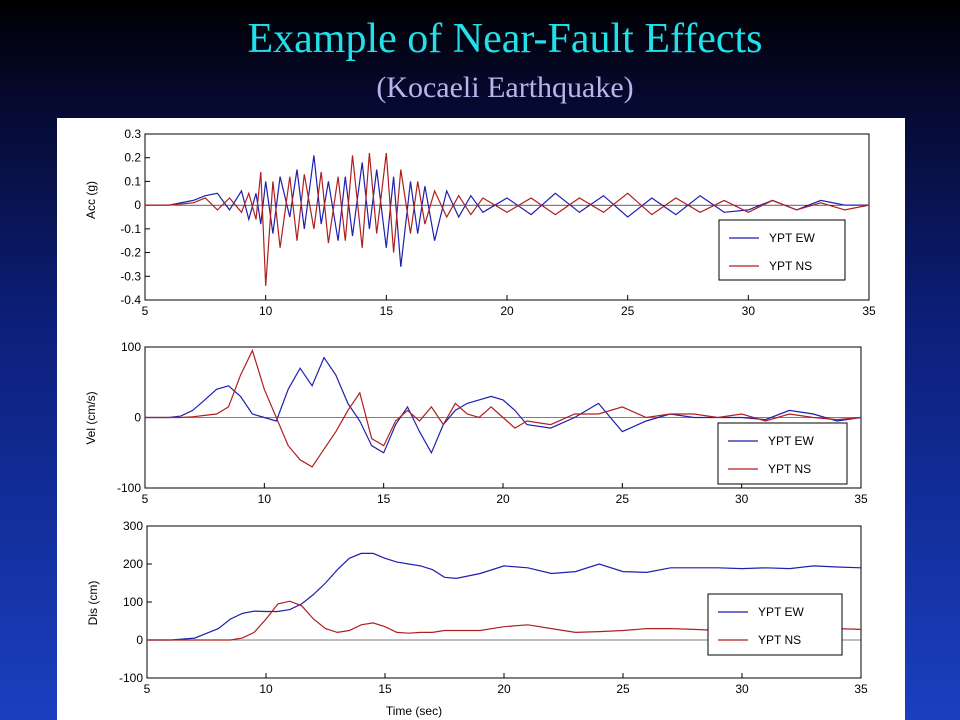  I want to click on chart3-xtick-label: 15, so click(385, 689).